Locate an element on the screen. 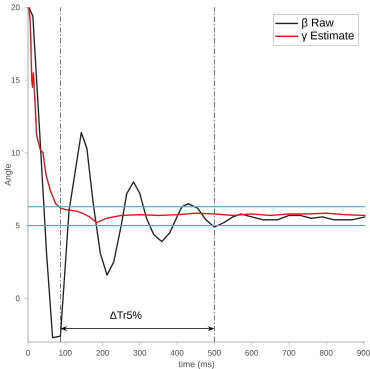 This screenshot has height=369, width=370. y-tick-label: 10 is located at coordinates (16, 153).